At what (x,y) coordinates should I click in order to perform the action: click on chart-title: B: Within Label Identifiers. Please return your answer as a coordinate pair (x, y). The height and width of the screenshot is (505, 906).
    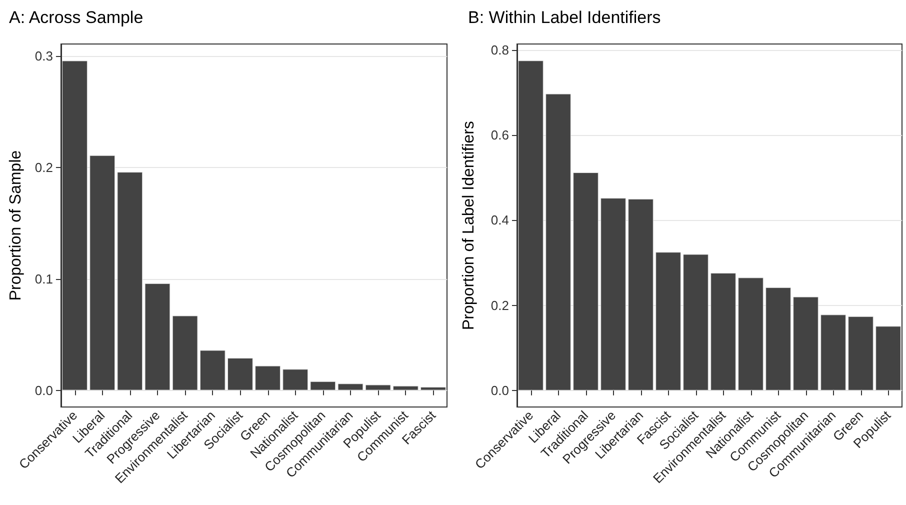
    Looking at the image, I should click on (564, 17).